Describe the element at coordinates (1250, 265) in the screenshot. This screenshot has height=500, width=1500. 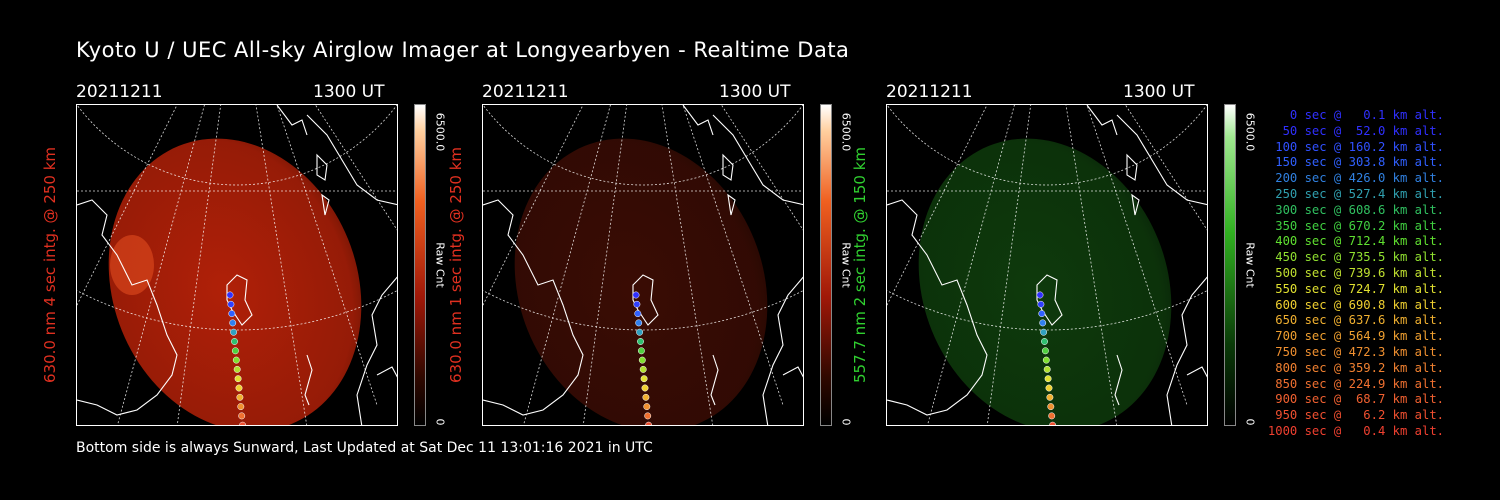
I see `colorbar-unit-label: Raw Cnt` at that location.